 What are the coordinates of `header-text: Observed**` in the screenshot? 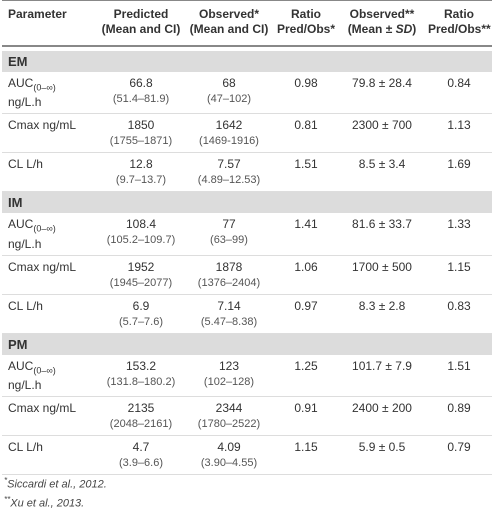 It's located at (382, 14).